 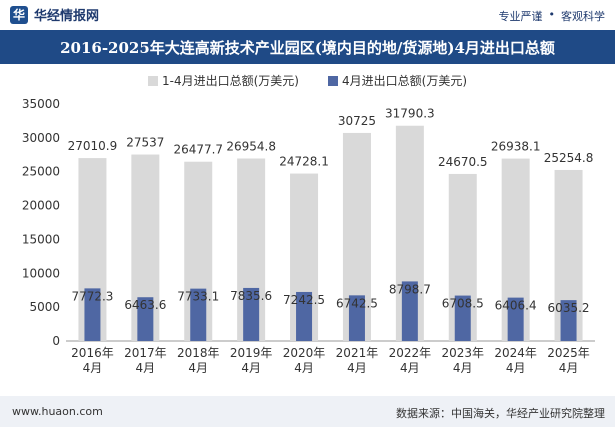 I want to click on y-tick-label: 0, so click(x=56, y=341).